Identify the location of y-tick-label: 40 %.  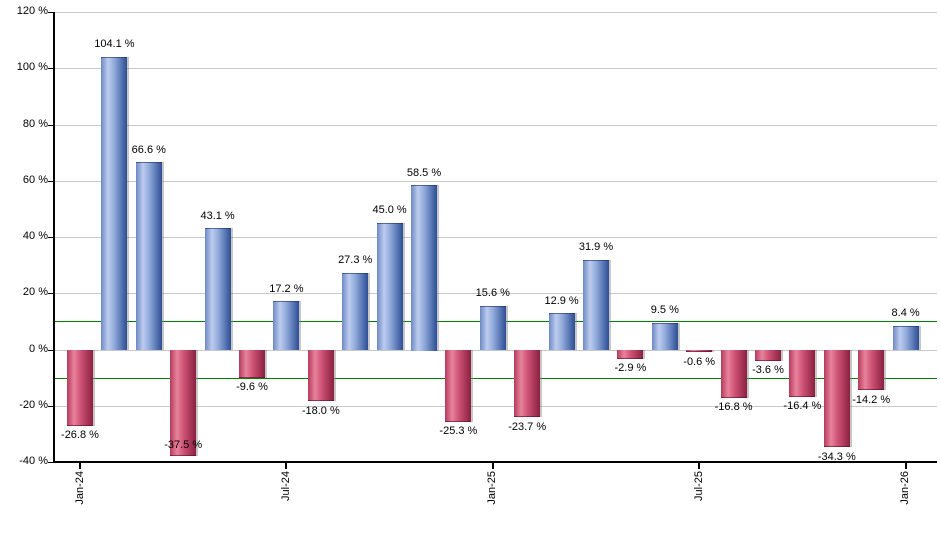
(35, 236).